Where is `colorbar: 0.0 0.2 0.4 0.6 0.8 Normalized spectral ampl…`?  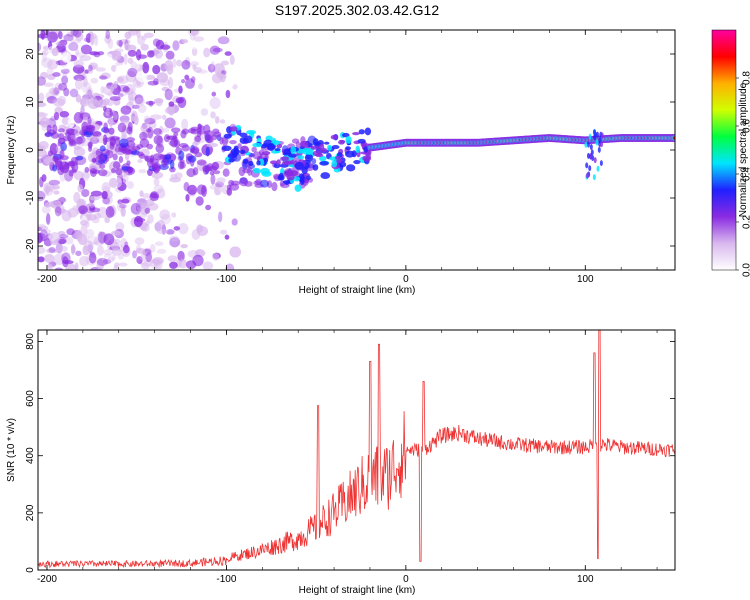
colorbar: 0.0 0.2 0.4 0.6 0.8 Normalized spectral ampl… is located at coordinates (730, 153).